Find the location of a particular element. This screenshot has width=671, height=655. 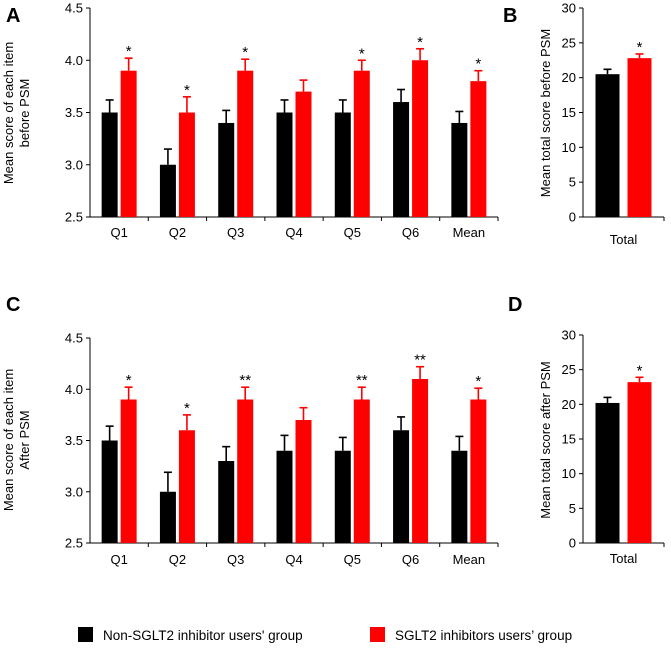

y-axis-label: Mean total score before PSM is located at coordinates (545, 113).